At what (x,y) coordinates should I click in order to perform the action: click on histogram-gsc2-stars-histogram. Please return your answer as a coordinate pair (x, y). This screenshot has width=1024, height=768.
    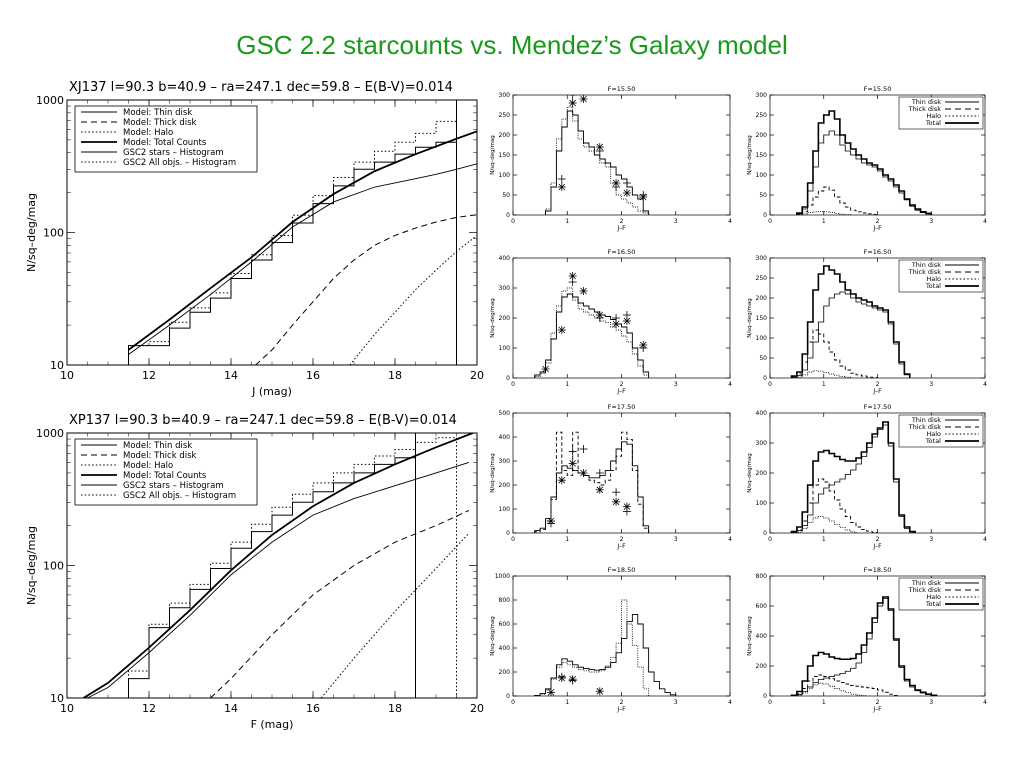
    Looking at the image, I should click on (292, 253).